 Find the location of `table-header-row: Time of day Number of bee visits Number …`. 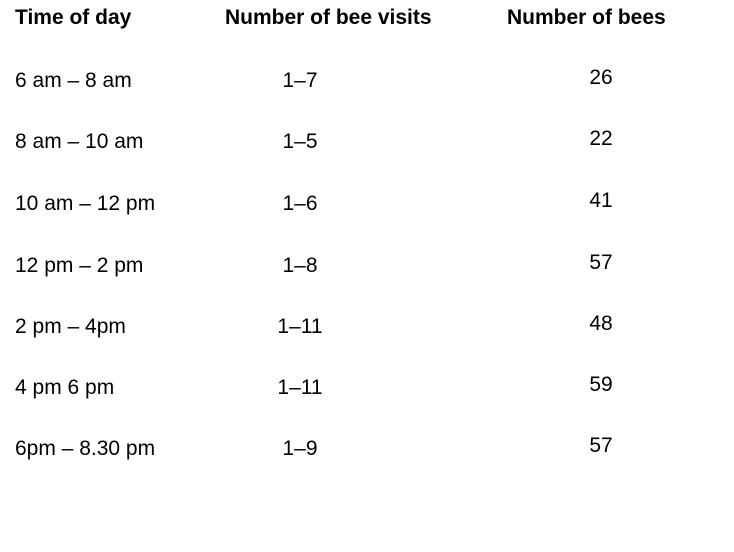

table-header-row: Time of day Number of bee visits Number … is located at coordinates (367, 21).